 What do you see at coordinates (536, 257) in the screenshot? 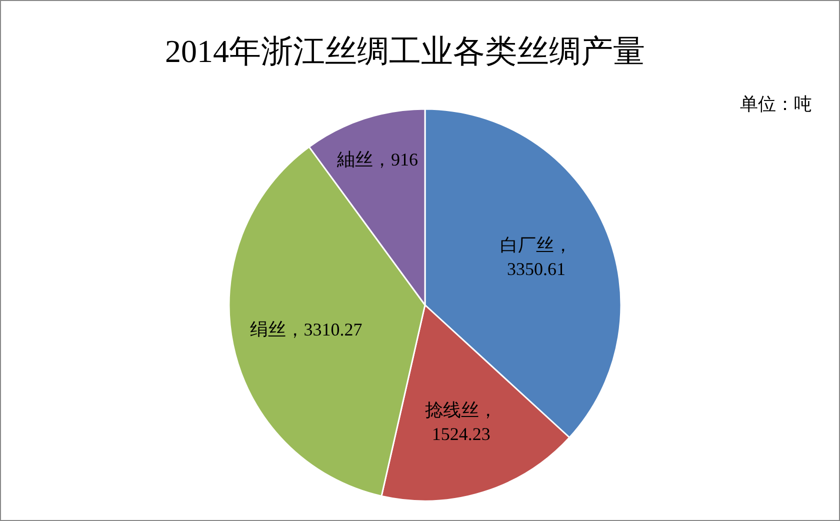
I see `slice-label: 白厂丝， 3350.61` at bounding box center [536, 257].